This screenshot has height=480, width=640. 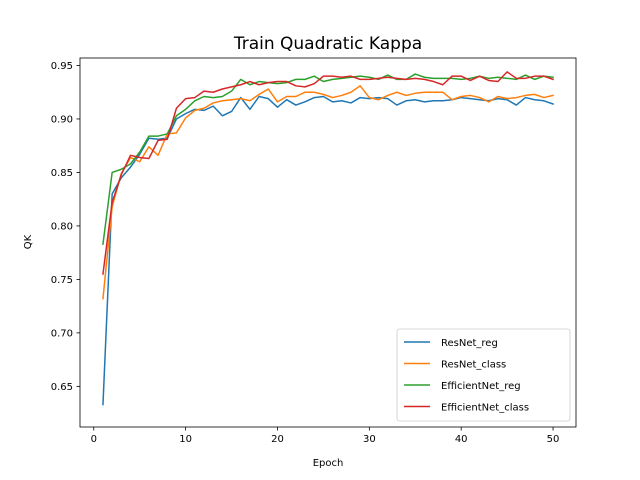 I want to click on legend-box, so click(x=483, y=375).